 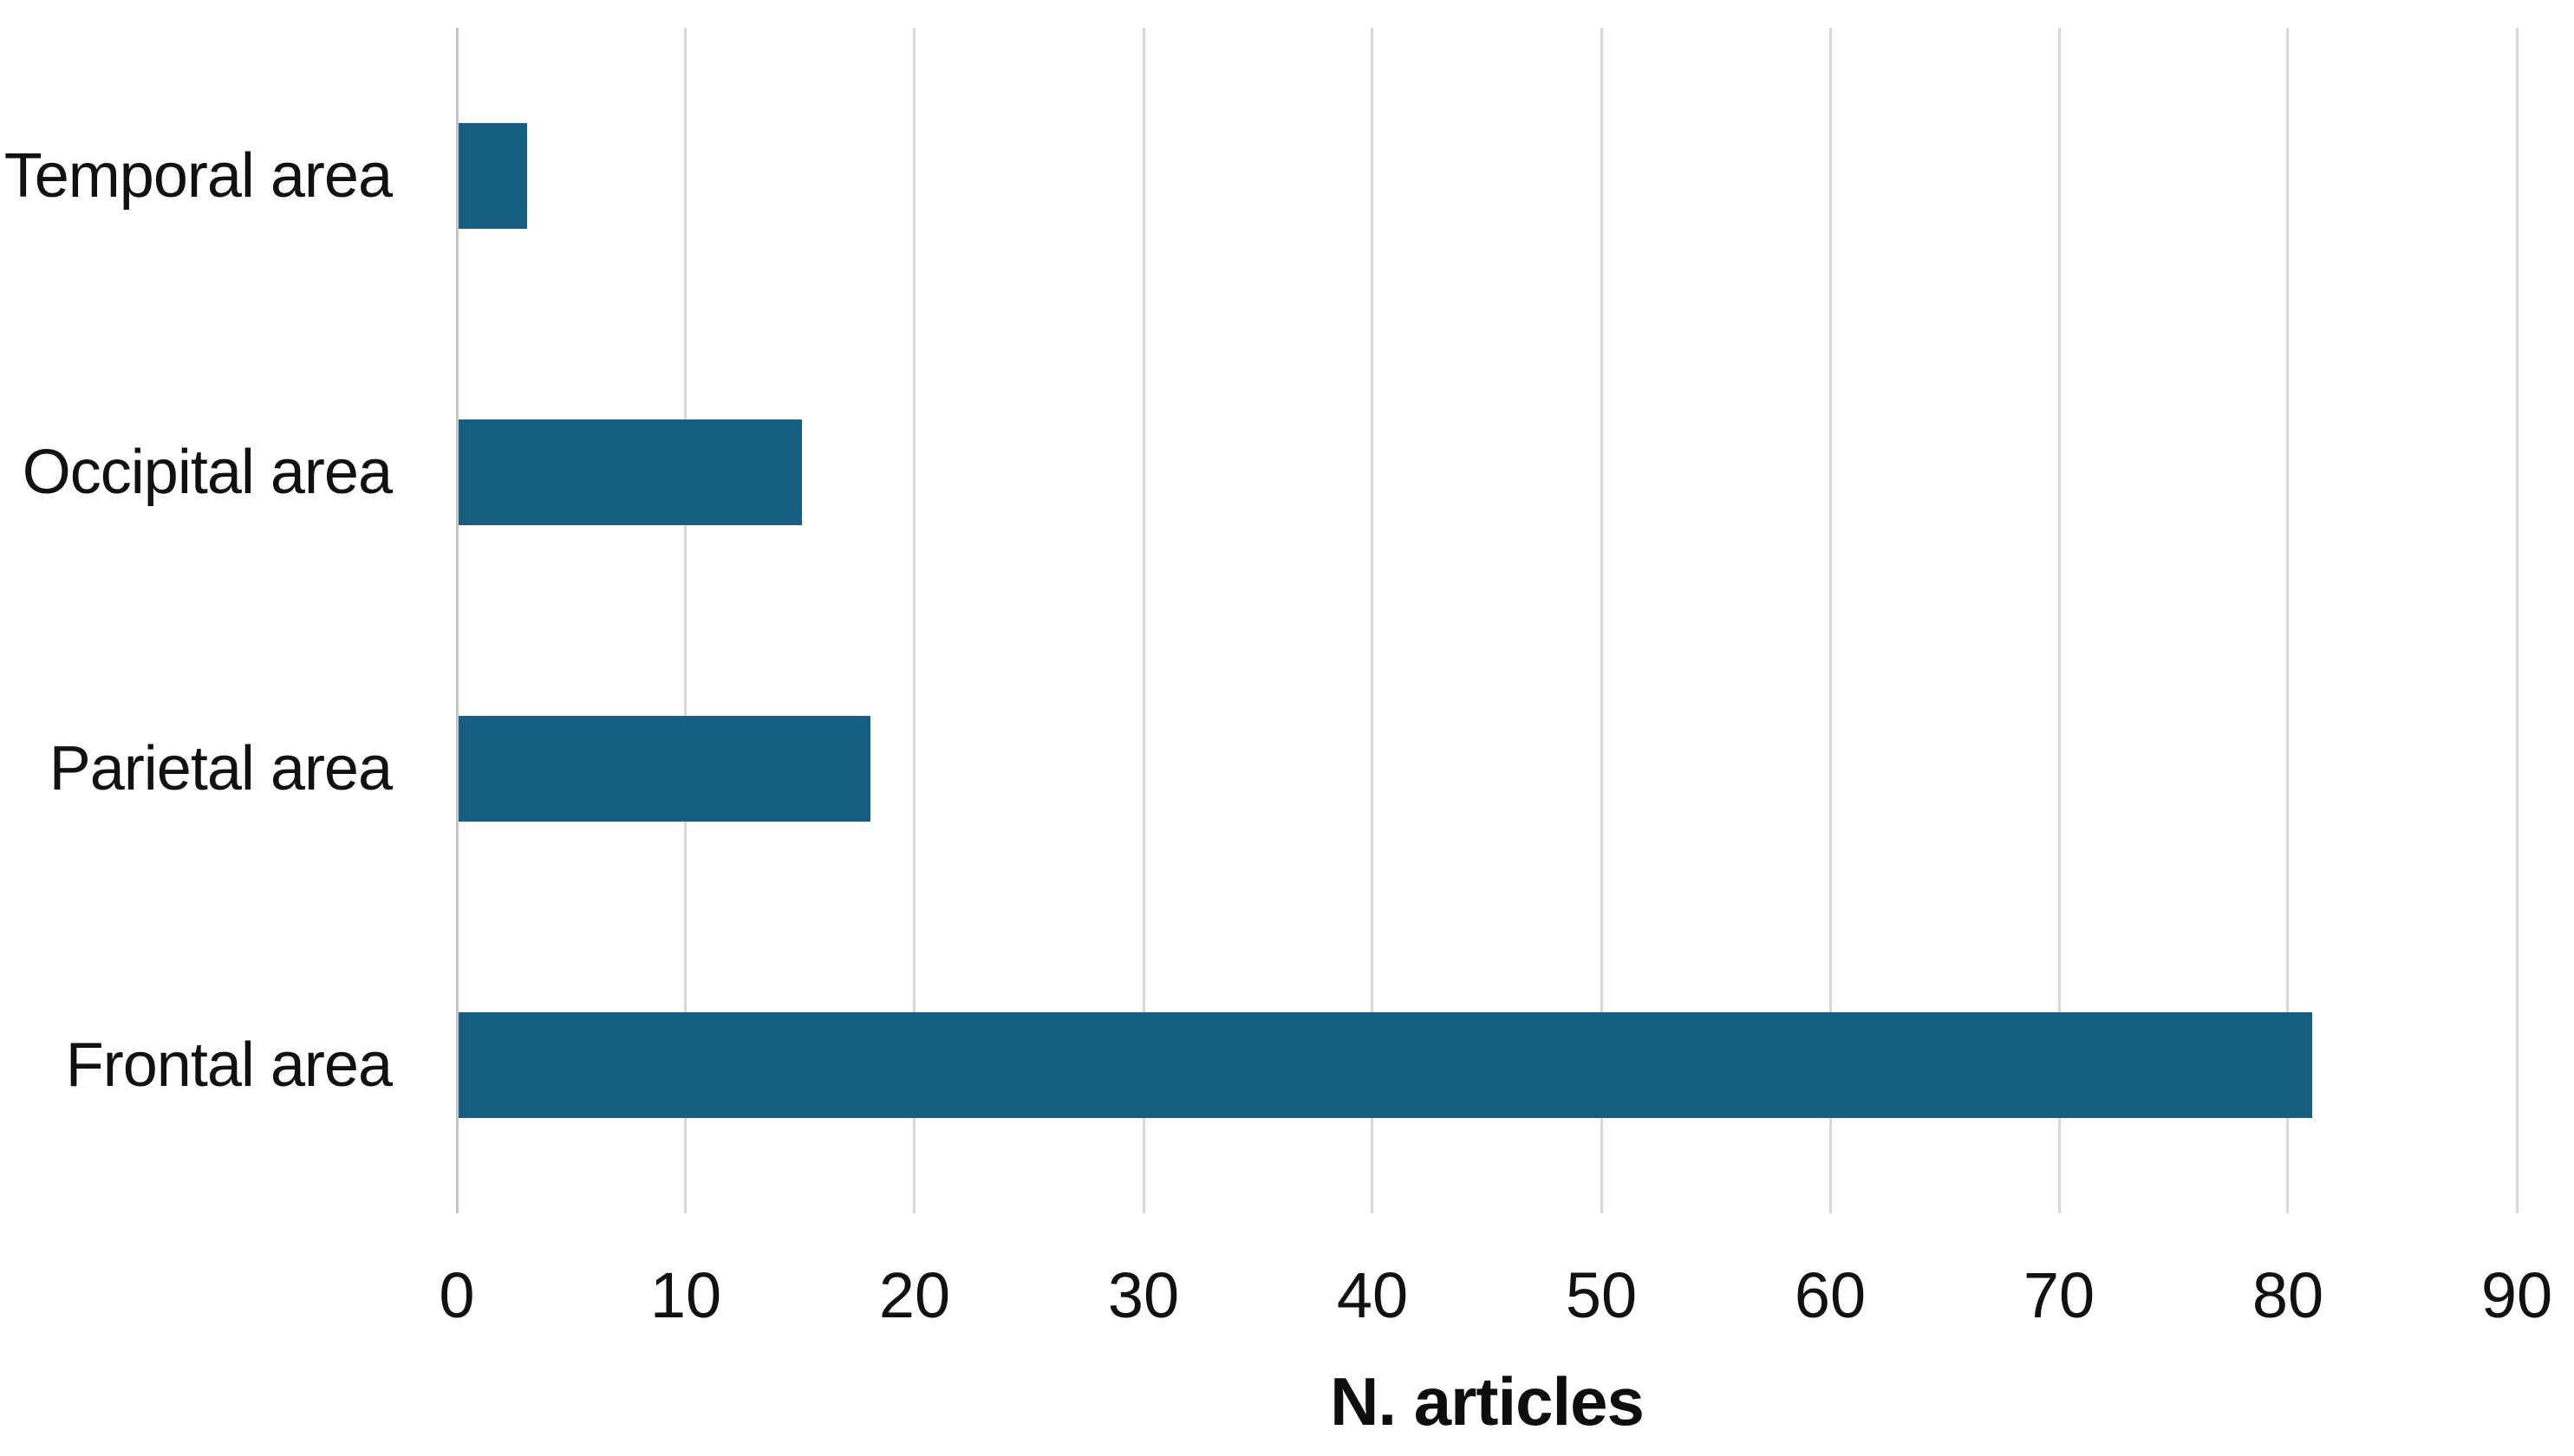 I want to click on x-axis-tick-label: 50, so click(x=1601, y=1295).